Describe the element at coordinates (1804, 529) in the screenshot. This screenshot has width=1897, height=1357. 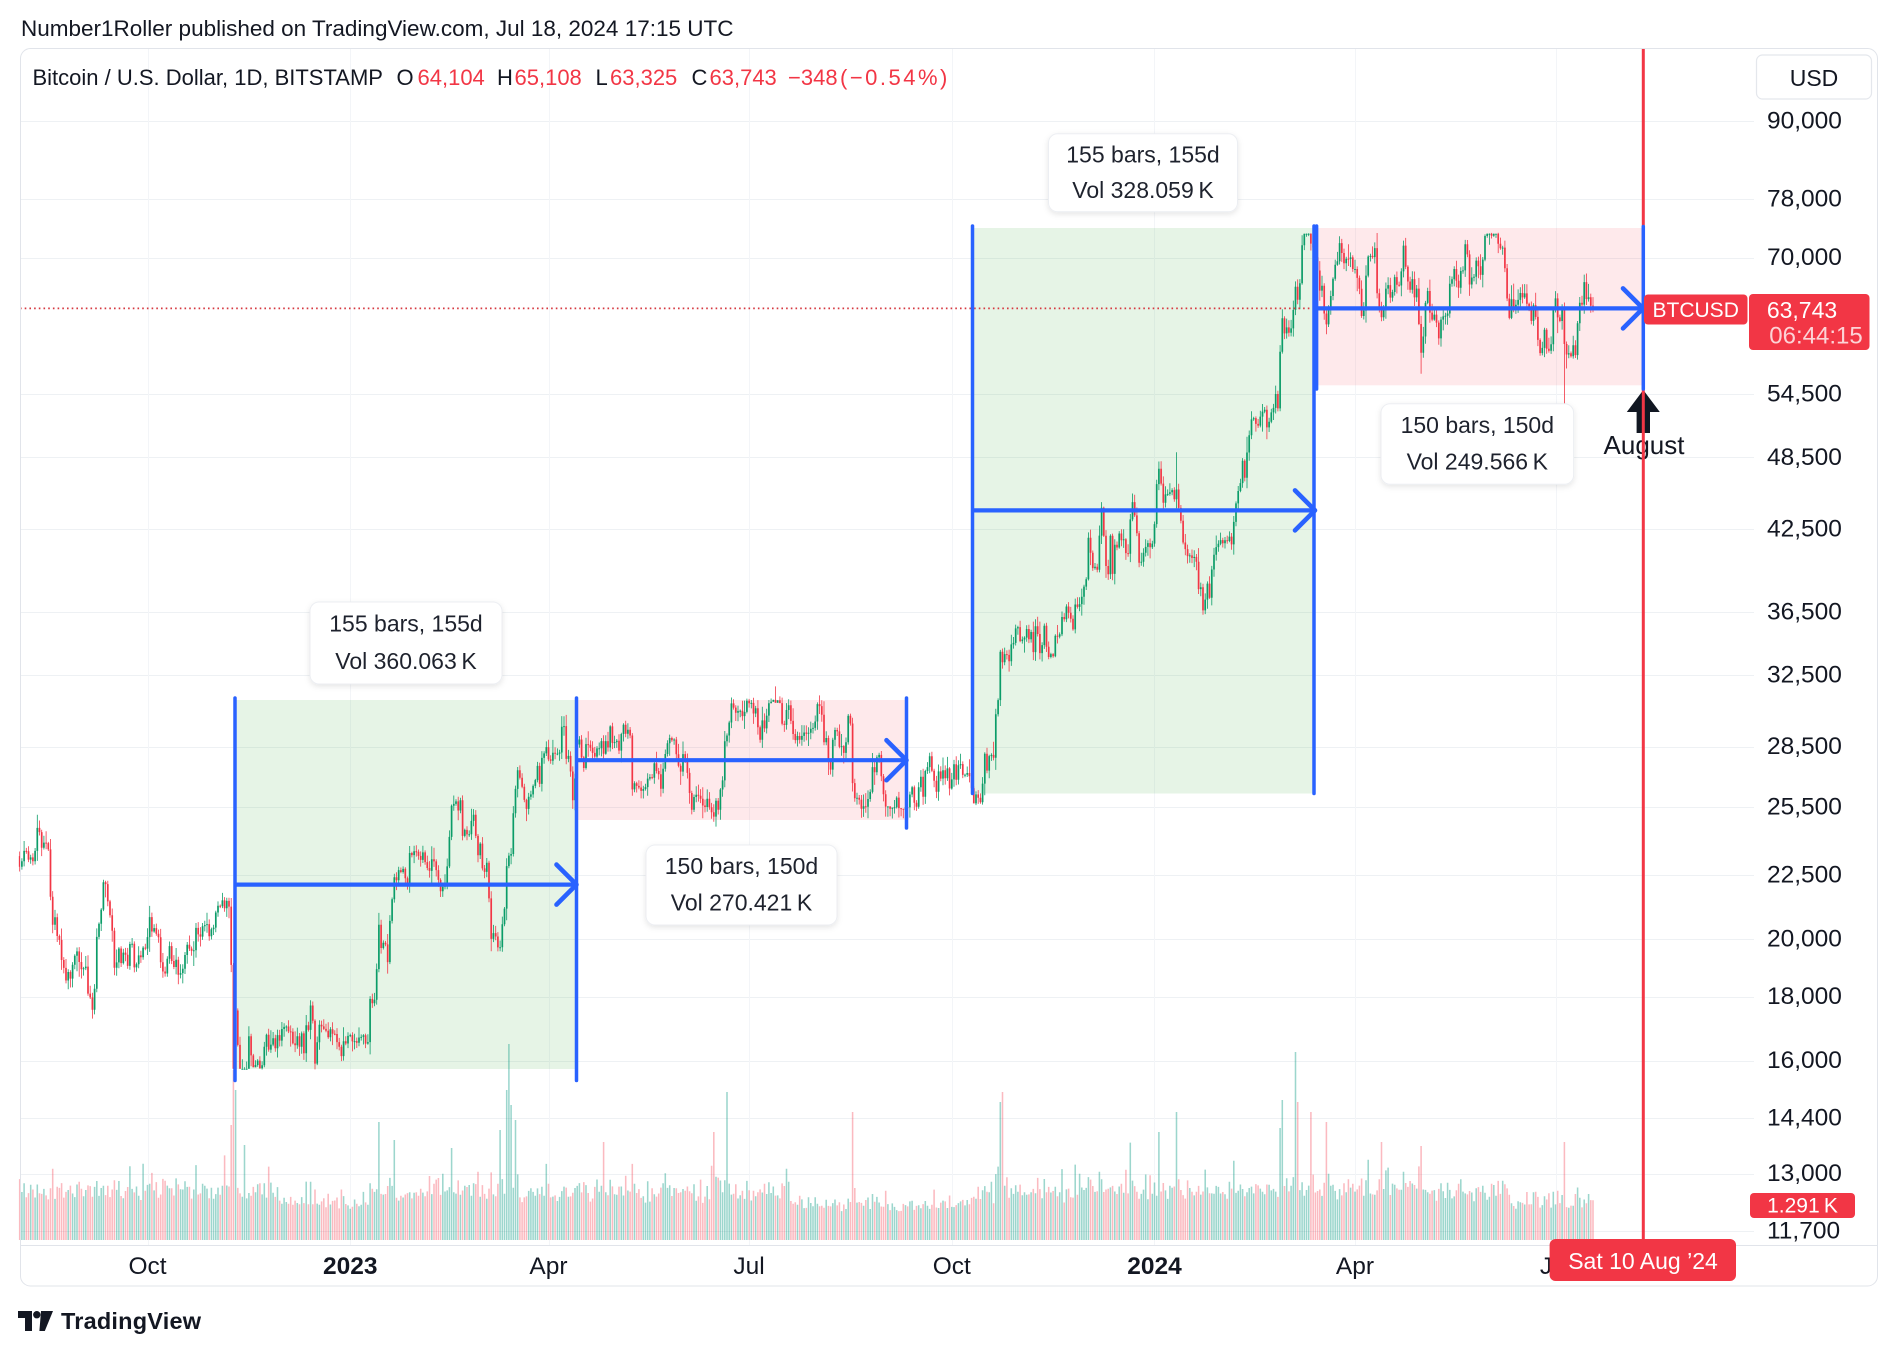
I see `svg-text: 42,500` at that location.